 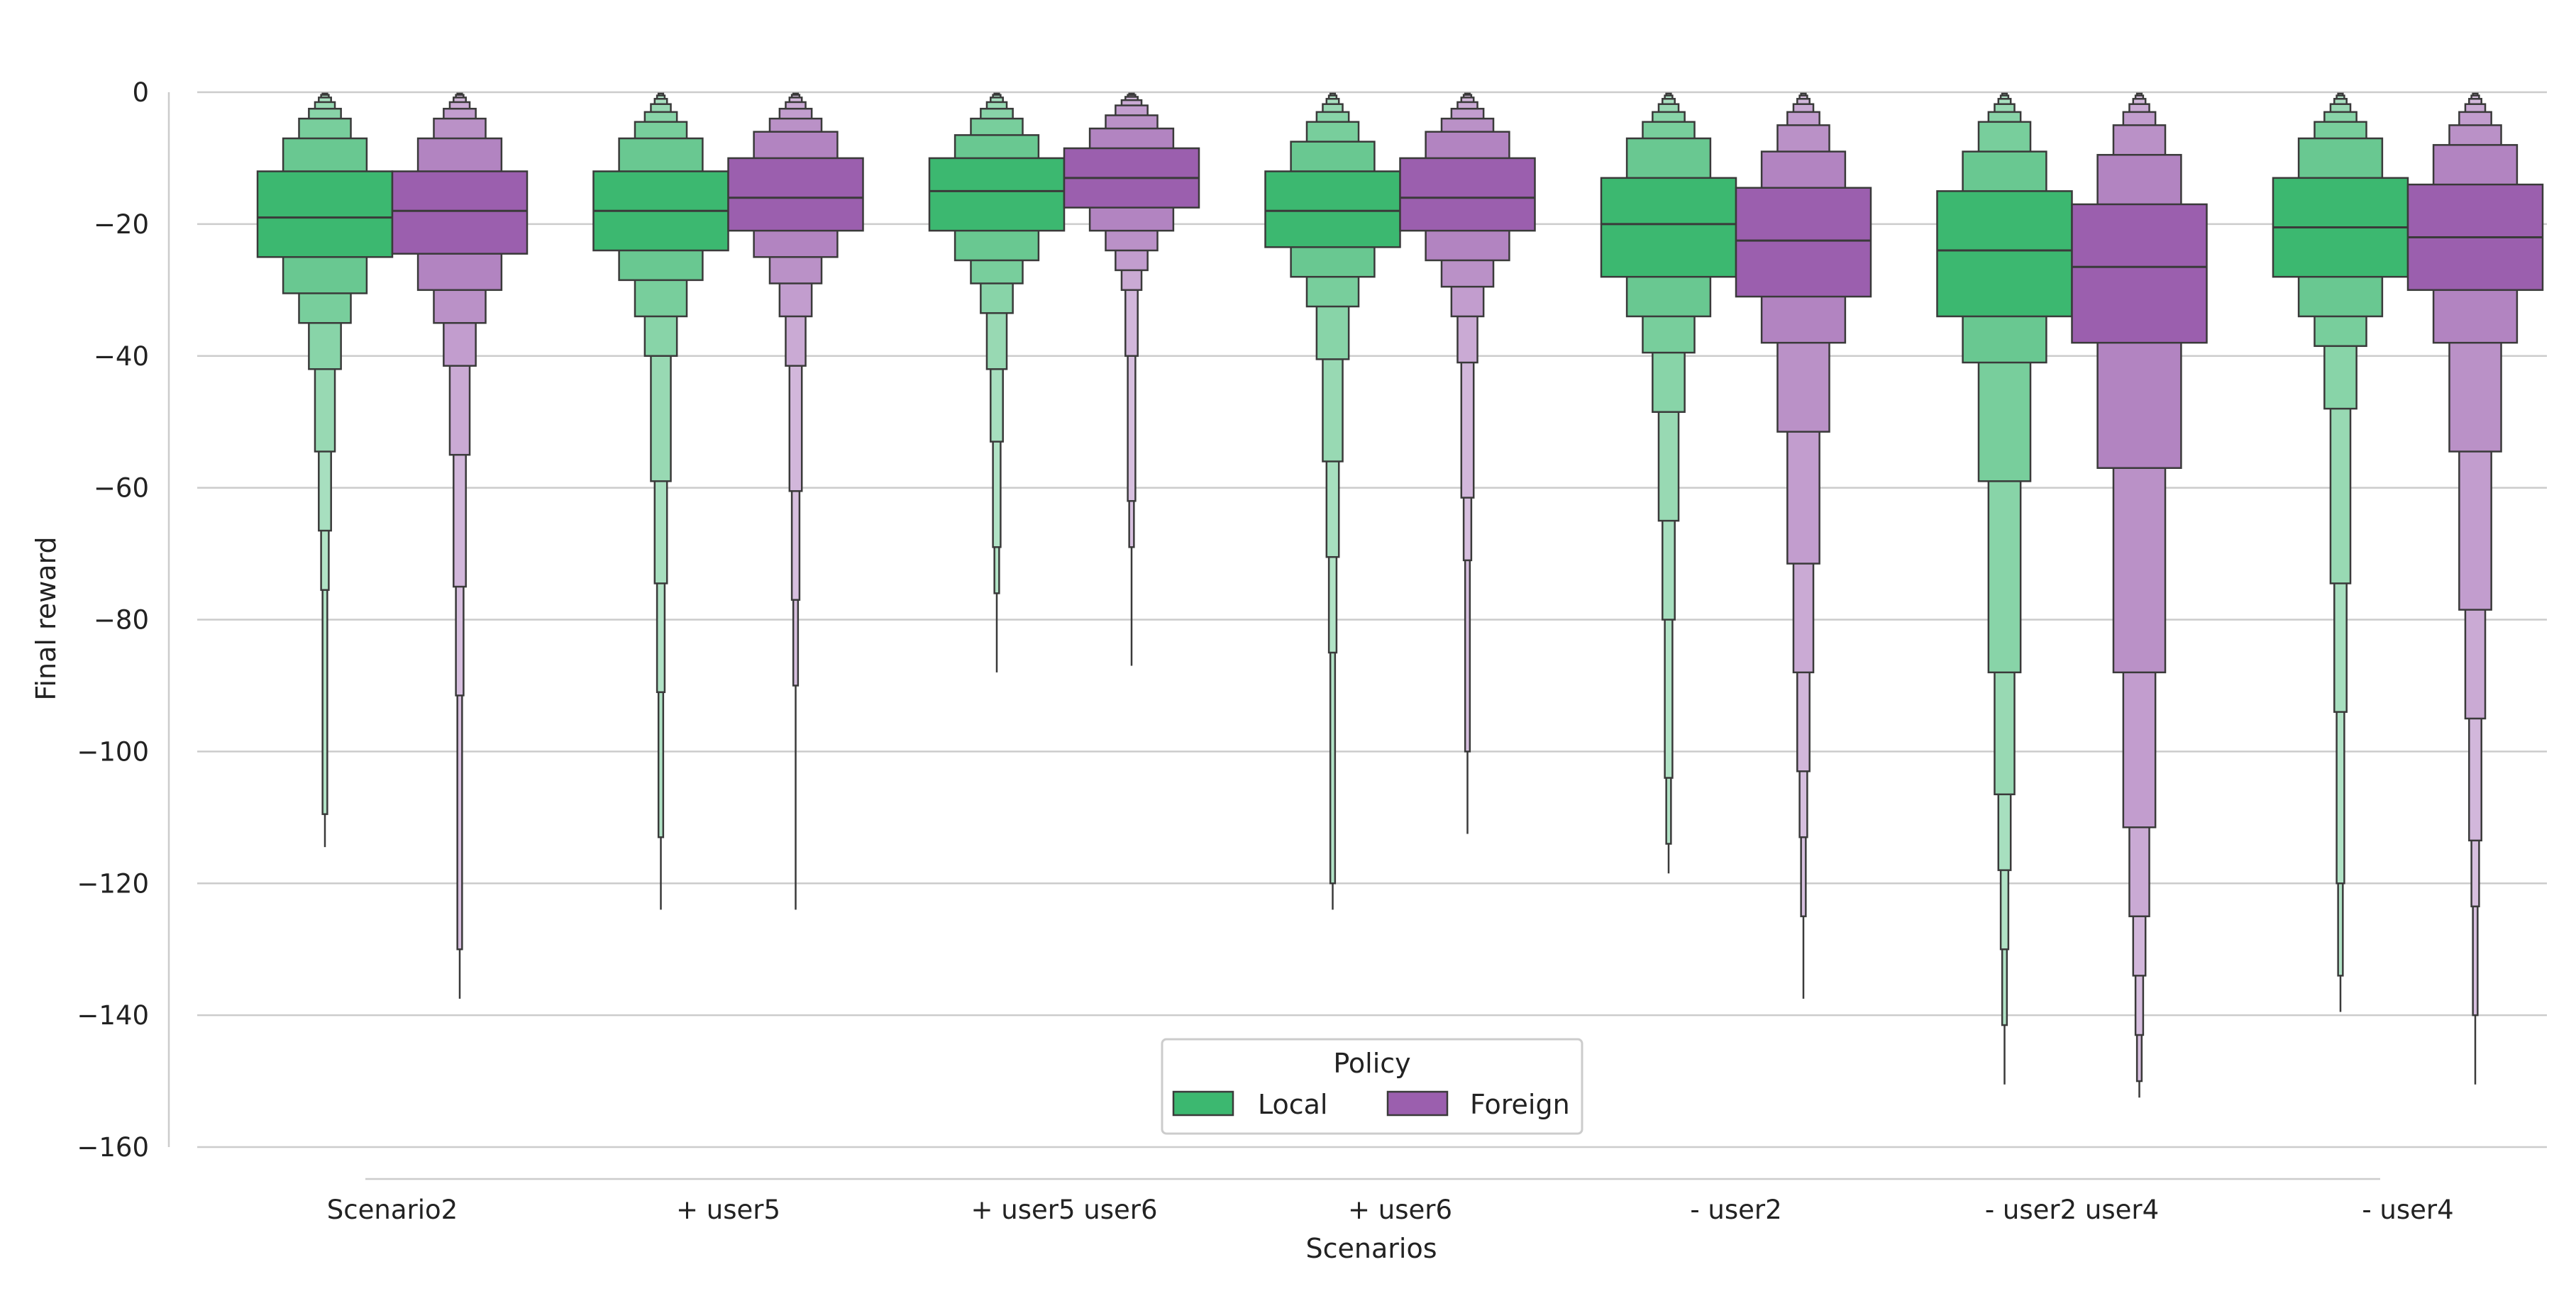 What do you see at coordinates (1417, 1103) in the screenshot?
I see `legend-swatch-foreign` at bounding box center [1417, 1103].